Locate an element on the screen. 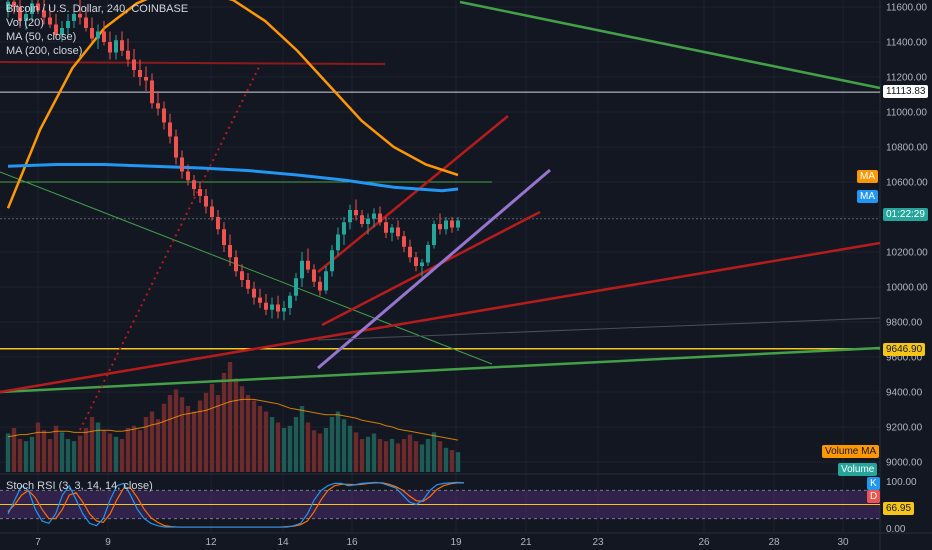  x-tick-label: 16 is located at coordinates (352, 542).